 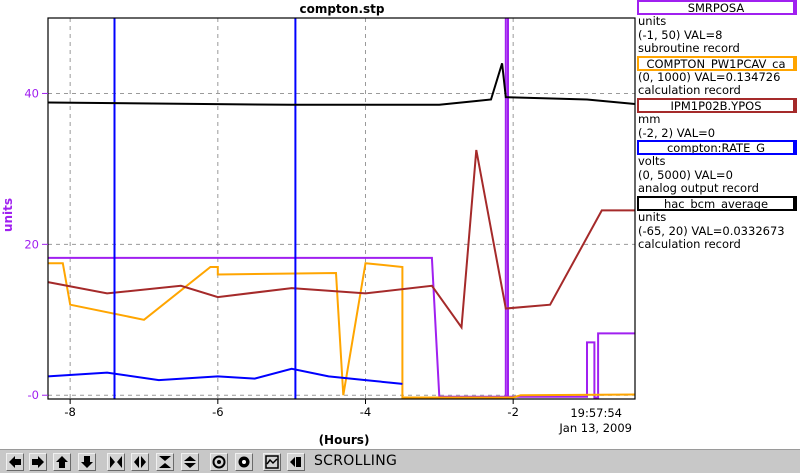 I want to click on scroll-up-button, so click(x=62, y=462).